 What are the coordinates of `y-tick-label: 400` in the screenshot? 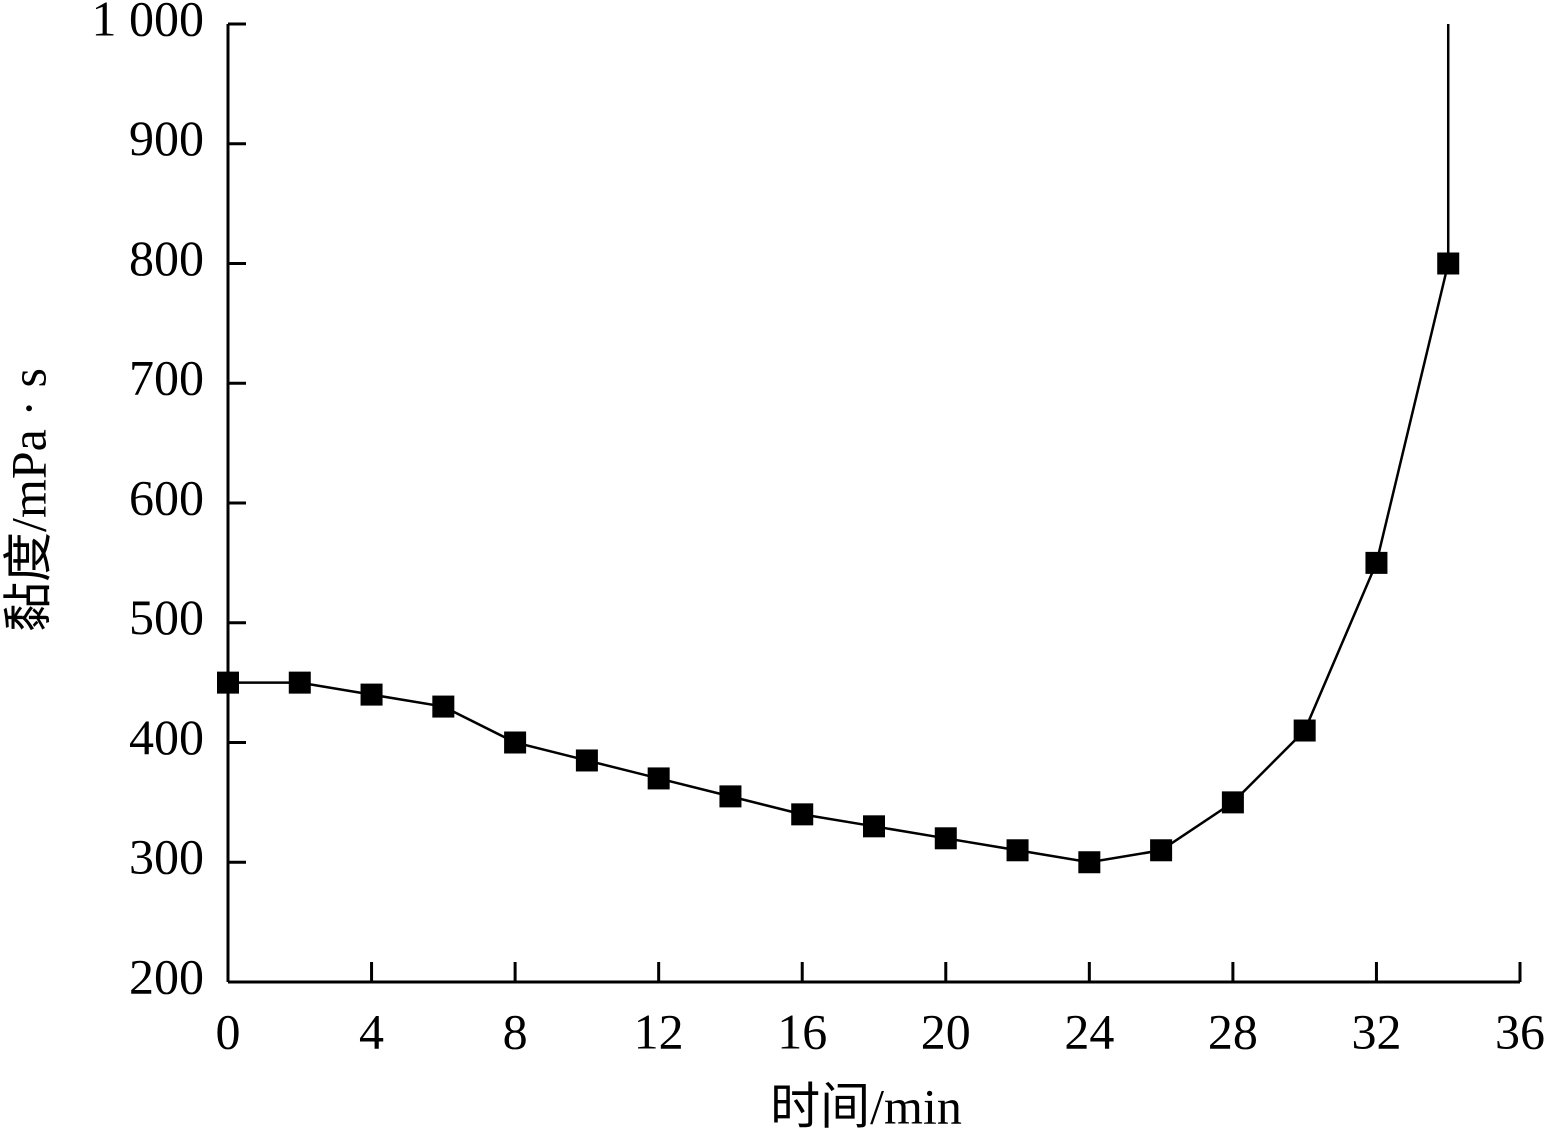 It's located at (166, 737).